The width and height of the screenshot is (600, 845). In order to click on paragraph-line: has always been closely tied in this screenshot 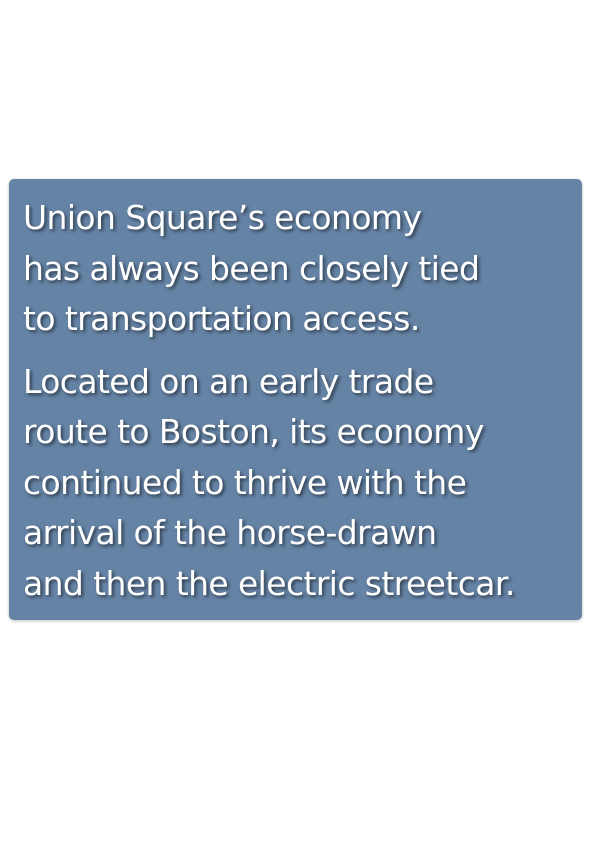, I will do `click(251, 268)`.